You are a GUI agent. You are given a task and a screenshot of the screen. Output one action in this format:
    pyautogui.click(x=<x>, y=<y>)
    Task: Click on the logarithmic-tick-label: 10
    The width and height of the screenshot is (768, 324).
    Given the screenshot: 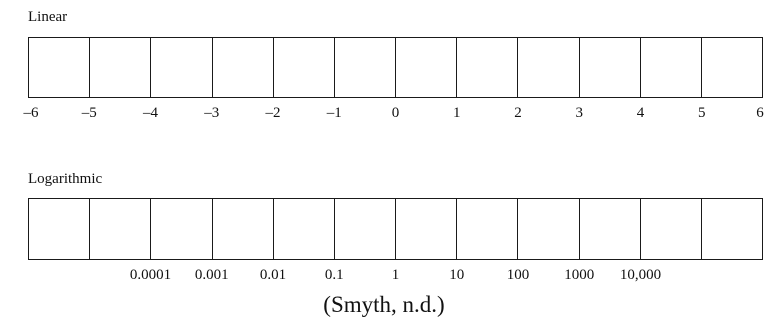 What is the action you would take?
    pyautogui.click(x=457, y=275)
    